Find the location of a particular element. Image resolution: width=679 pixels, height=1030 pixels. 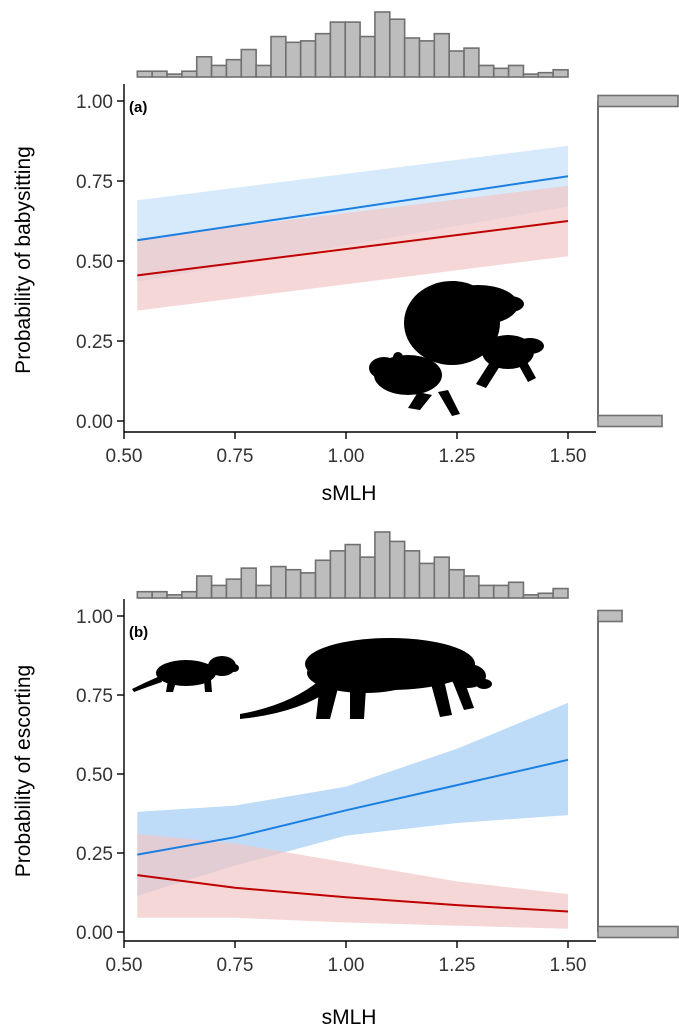

panel-b-top-histogram is located at coordinates (352, 565).